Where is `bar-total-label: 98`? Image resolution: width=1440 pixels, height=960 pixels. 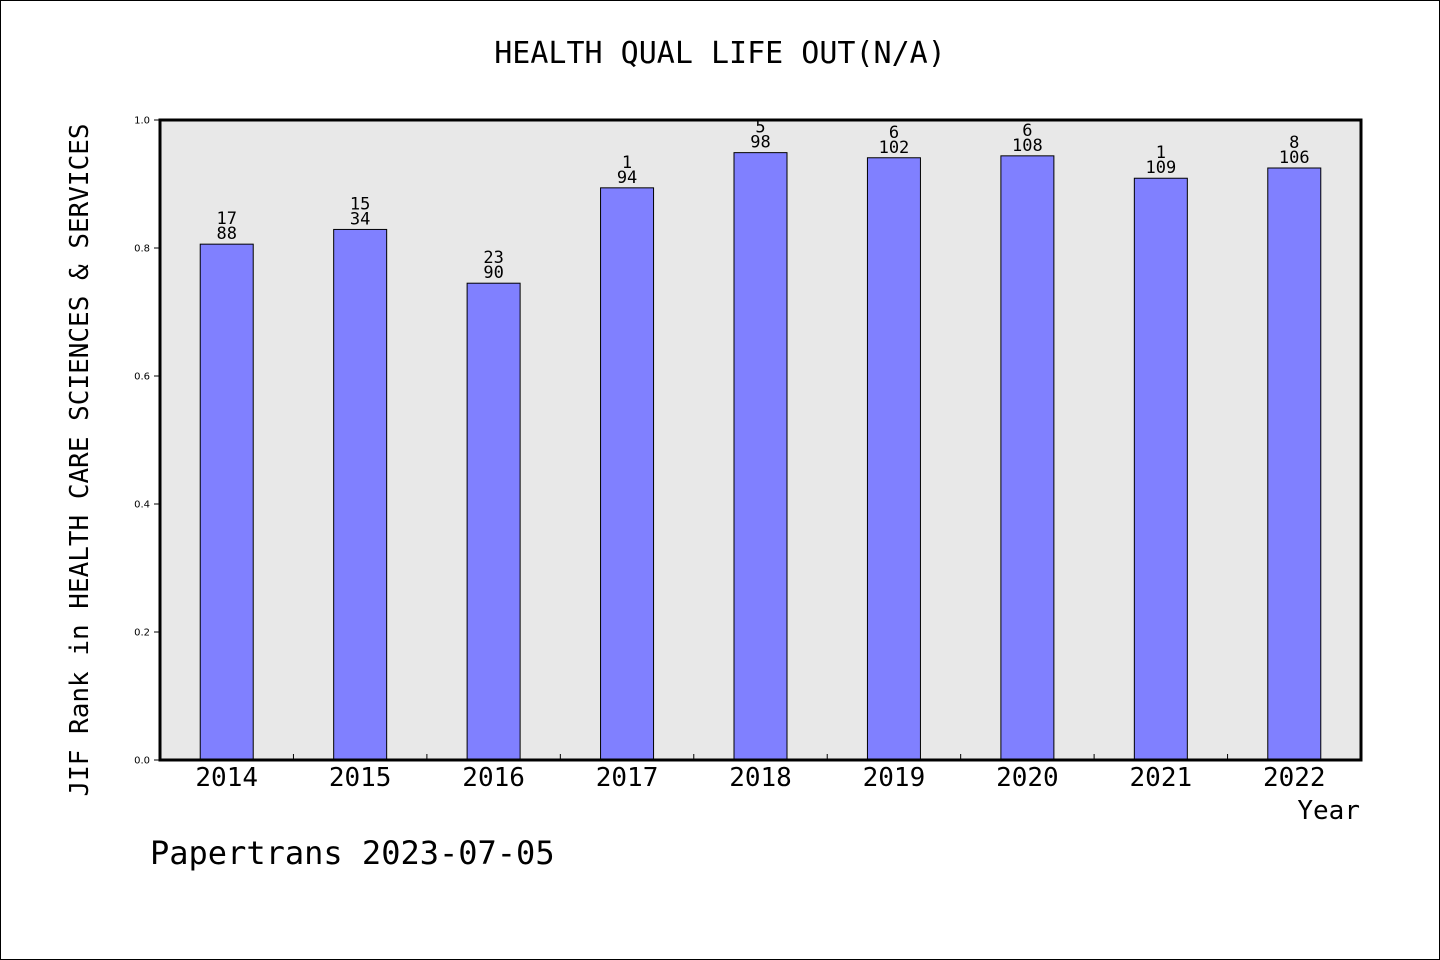
bar-total-label: 98 is located at coordinates (760, 143).